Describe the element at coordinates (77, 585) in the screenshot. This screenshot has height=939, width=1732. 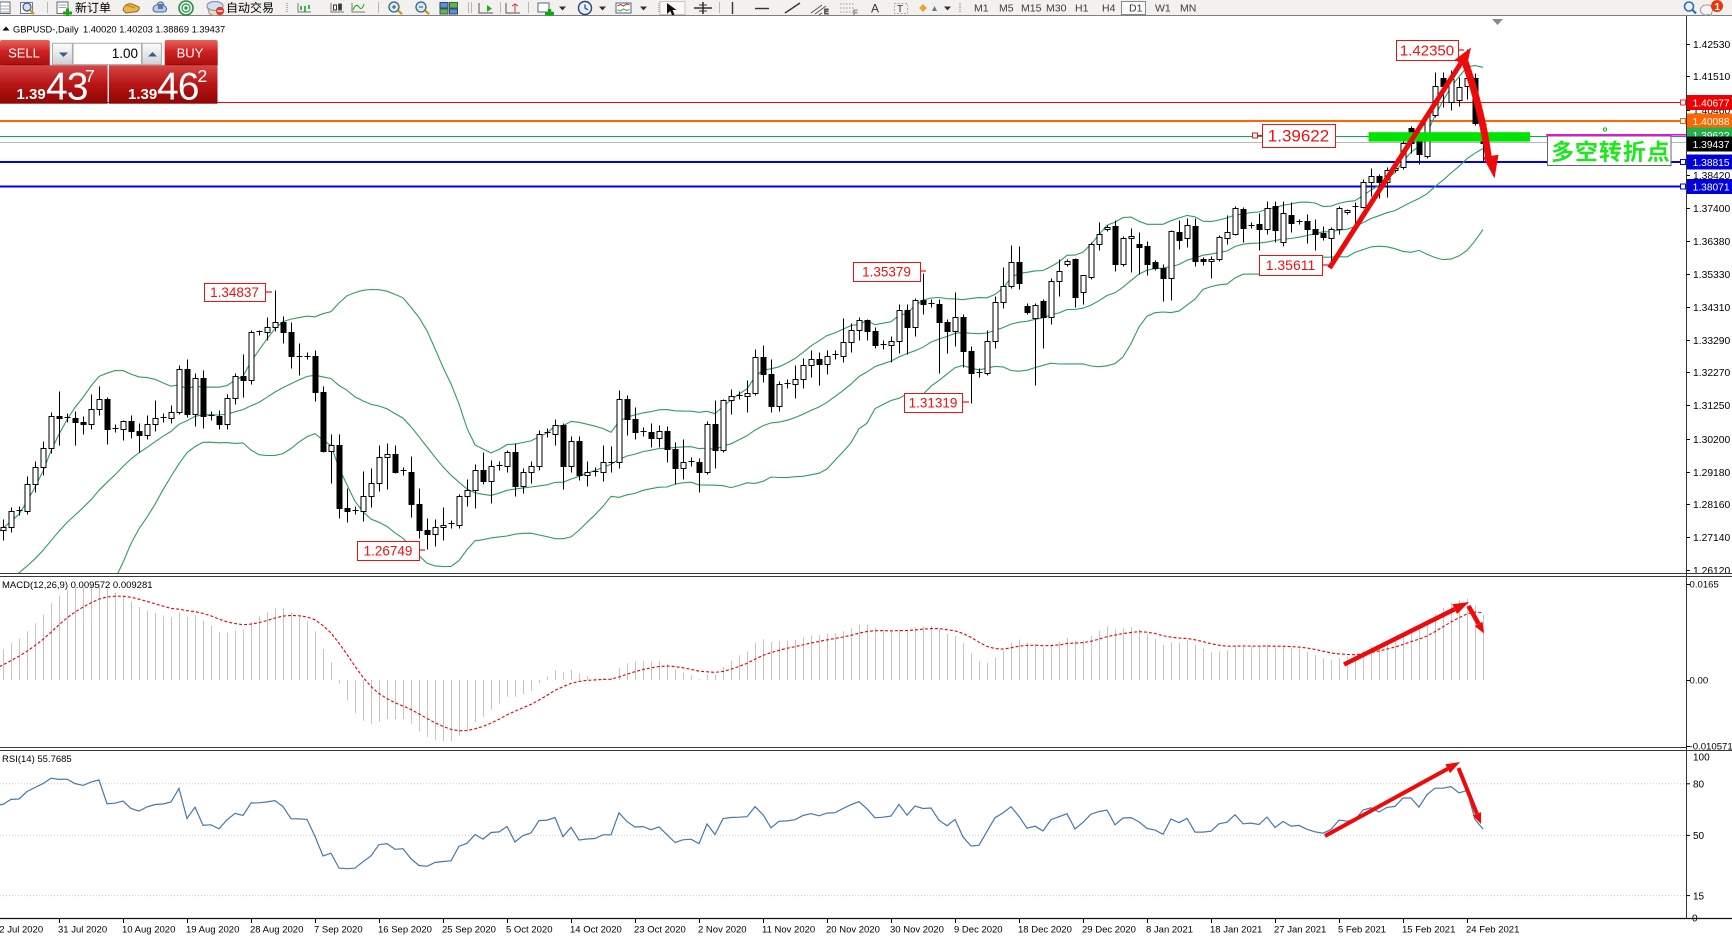
I see `svg-text:MACD(12,26,9) 0.009572 0.00928: MACD(12,26,9) 0.009572 0.009281` at that location.